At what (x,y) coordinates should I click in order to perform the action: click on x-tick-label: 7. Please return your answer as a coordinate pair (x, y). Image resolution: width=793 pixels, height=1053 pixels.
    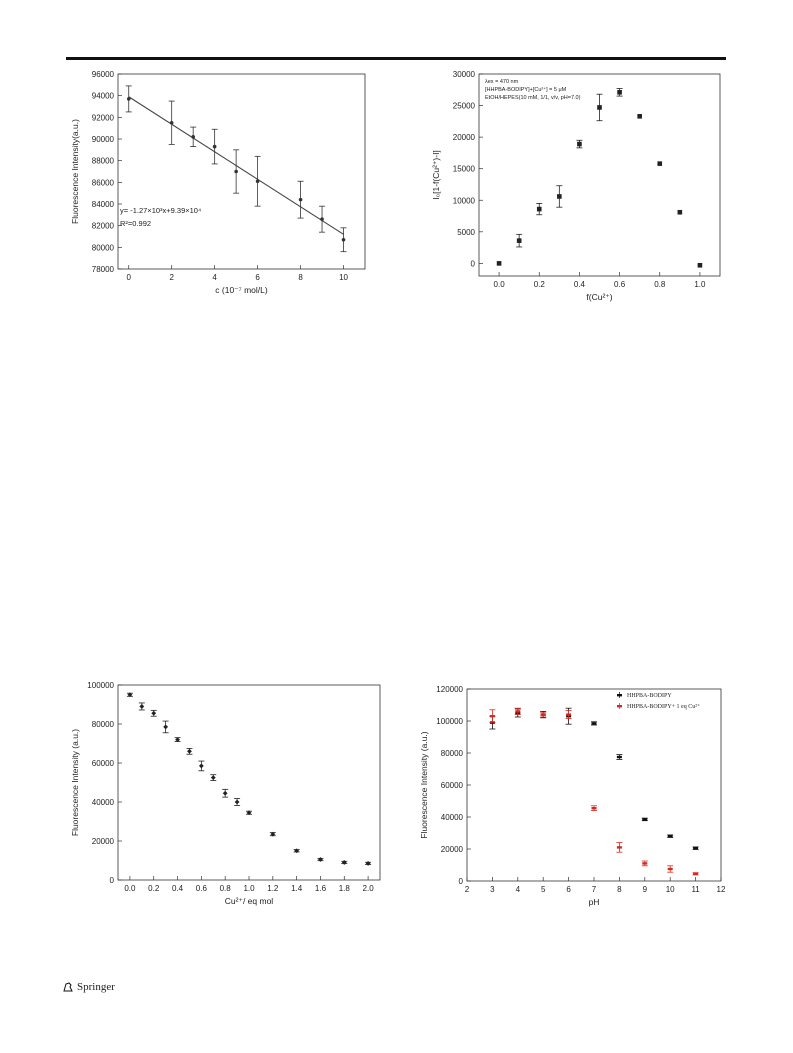
    Looking at the image, I should click on (594, 889).